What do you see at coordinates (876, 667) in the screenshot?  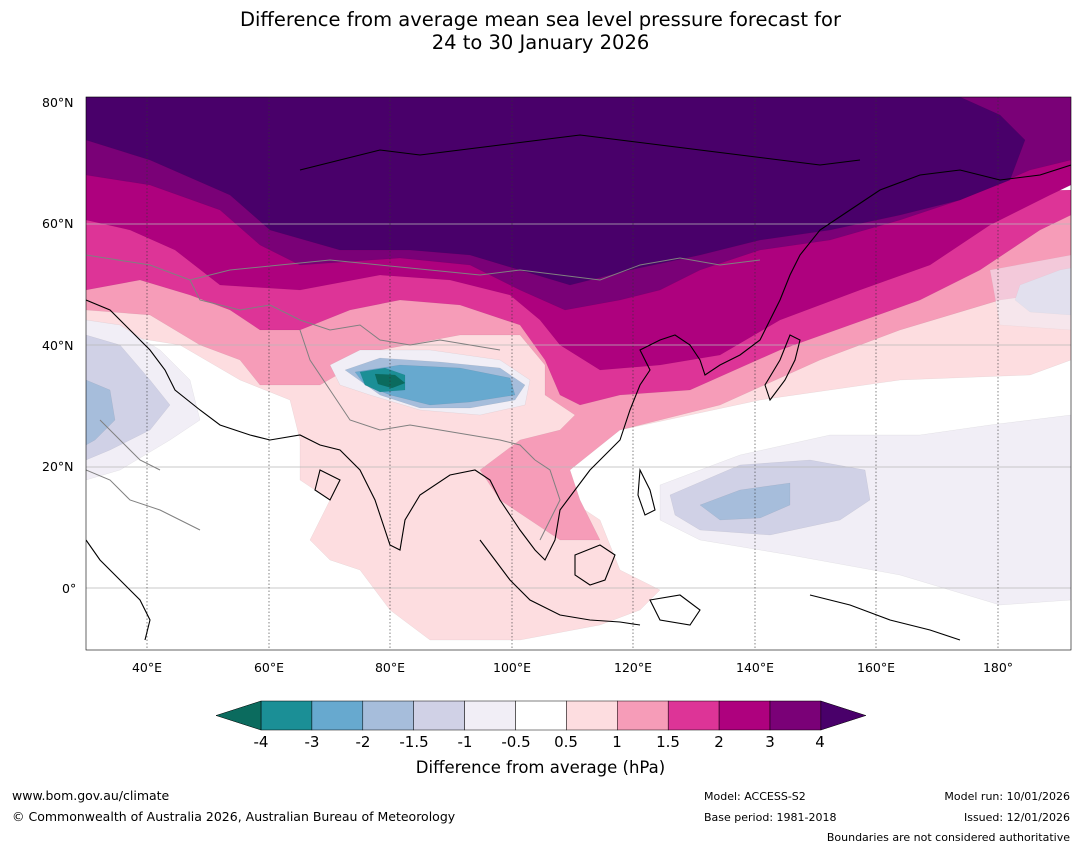 I see `lon-label-160e: 160°E` at bounding box center [876, 667].